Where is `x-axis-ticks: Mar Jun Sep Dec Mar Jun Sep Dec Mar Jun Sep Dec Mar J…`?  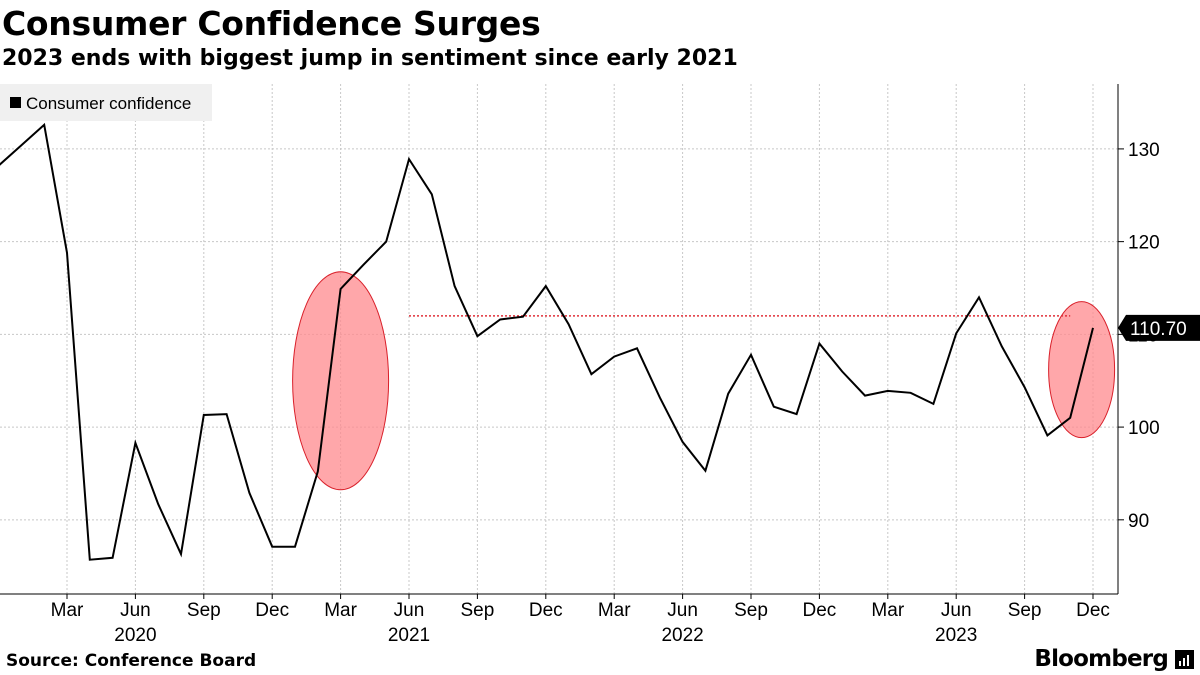 x-axis-ticks: Mar Jun Sep Dec Mar Jun Sep Dec Mar Jun Sep Dec Mar J… is located at coordinates (580, 619).